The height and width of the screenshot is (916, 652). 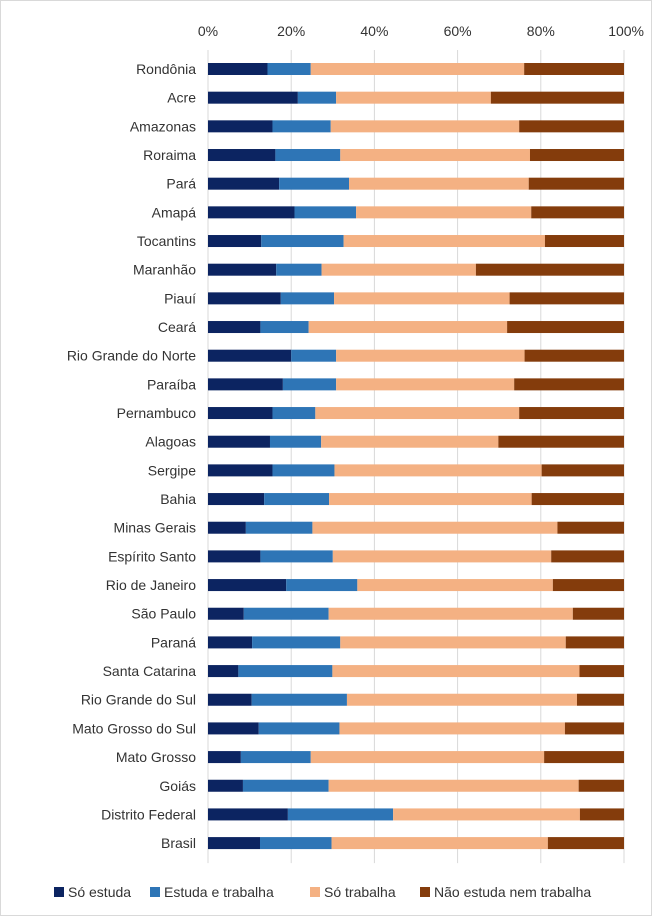 What do you see at coordinates (360, 892) in the screenshot?
I see `legend-label: Só trabalha` at bounding box center [360, 892].